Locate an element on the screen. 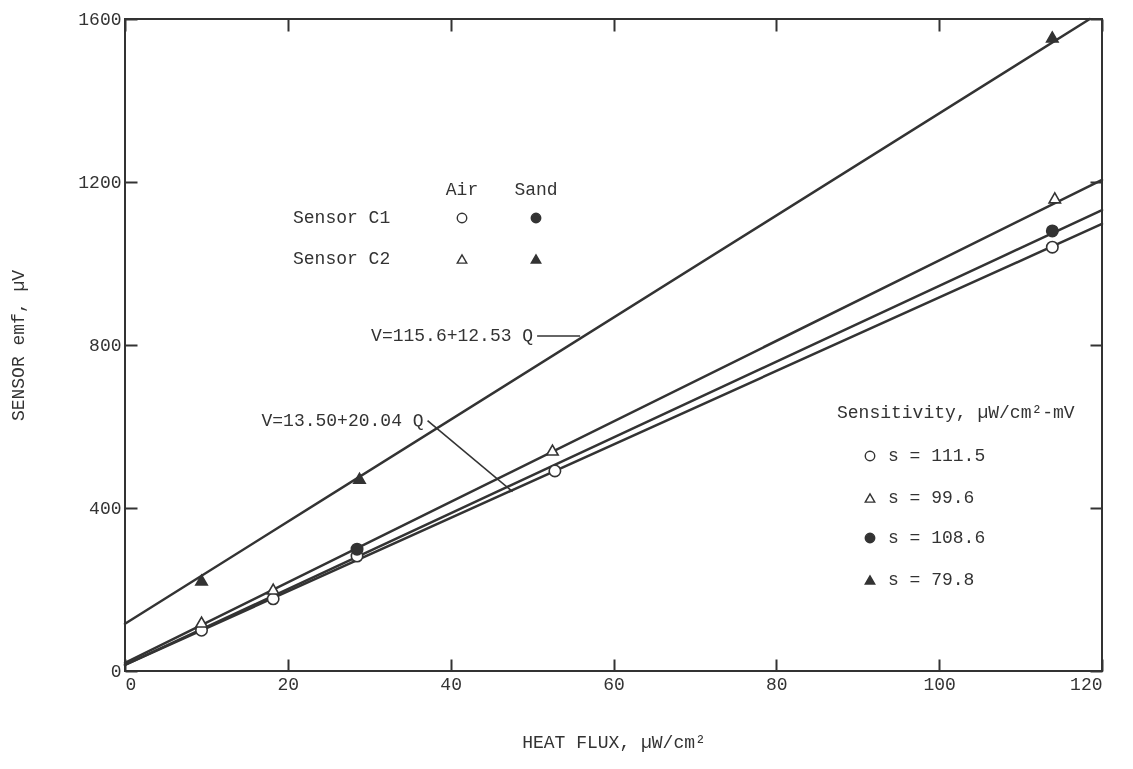 The image size is (1133, 769). annotation: V=115.6+12.53 Q is located at coordinates (452, 336).